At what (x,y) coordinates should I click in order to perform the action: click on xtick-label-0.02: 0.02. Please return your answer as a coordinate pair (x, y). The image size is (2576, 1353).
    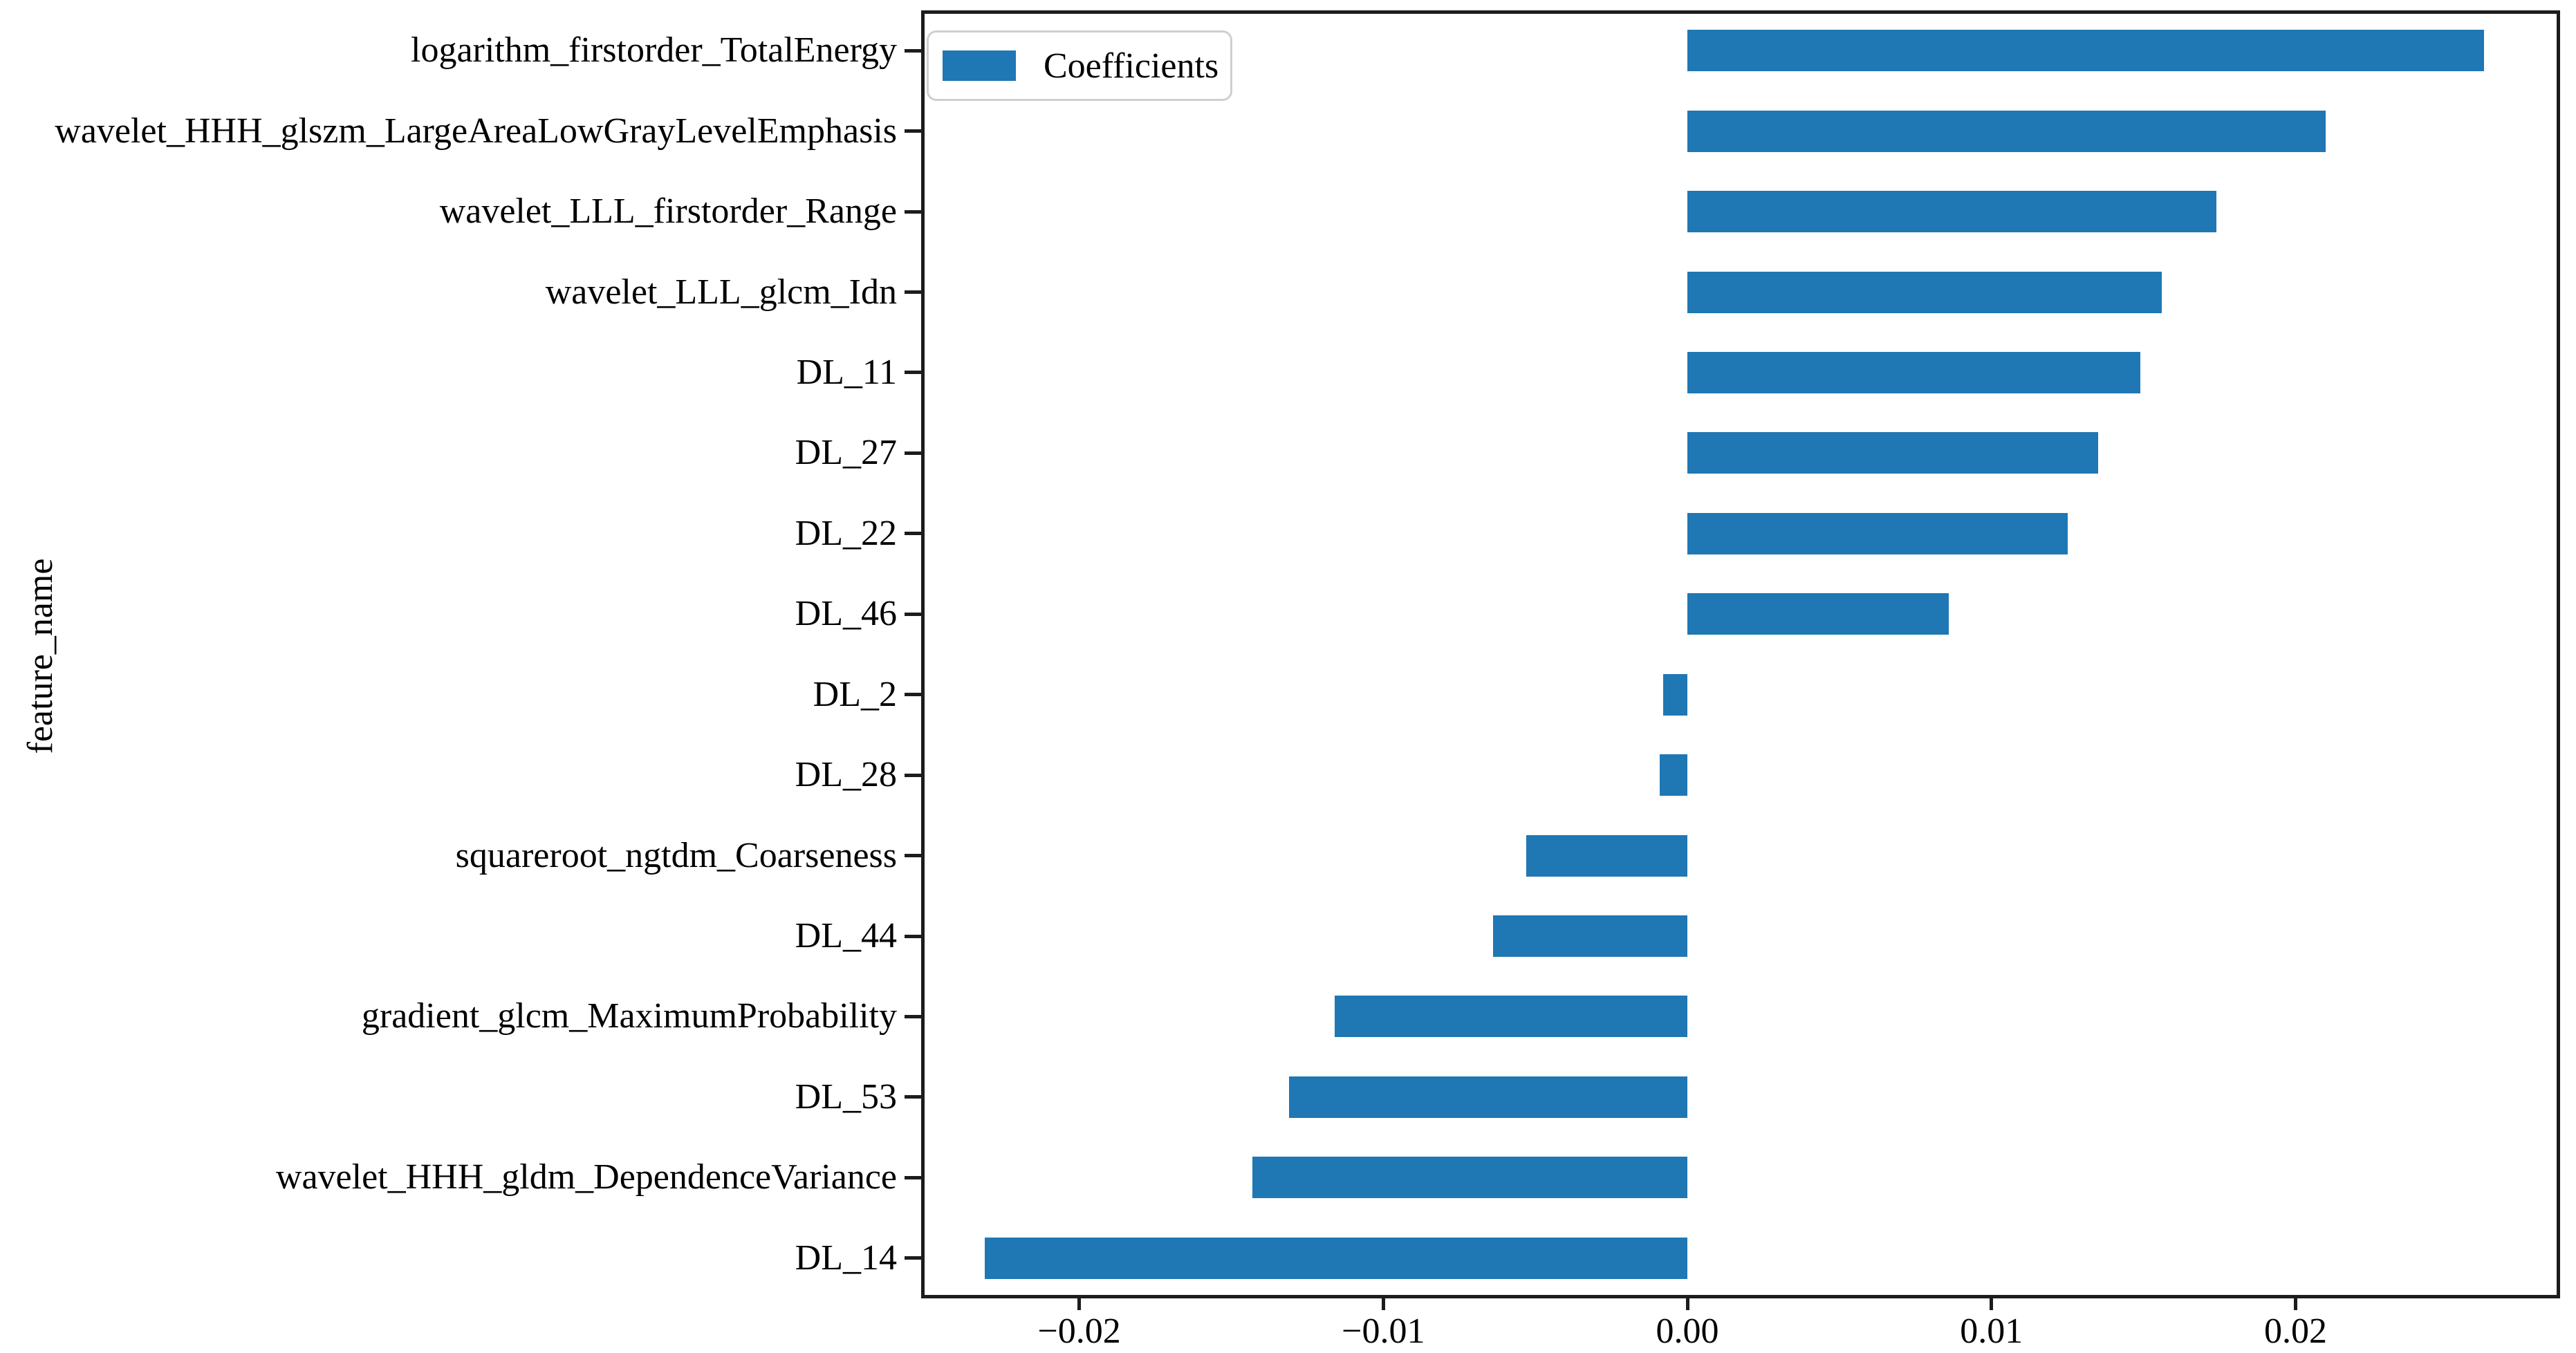
    Looking at the image, I should click on (2295, 1331).